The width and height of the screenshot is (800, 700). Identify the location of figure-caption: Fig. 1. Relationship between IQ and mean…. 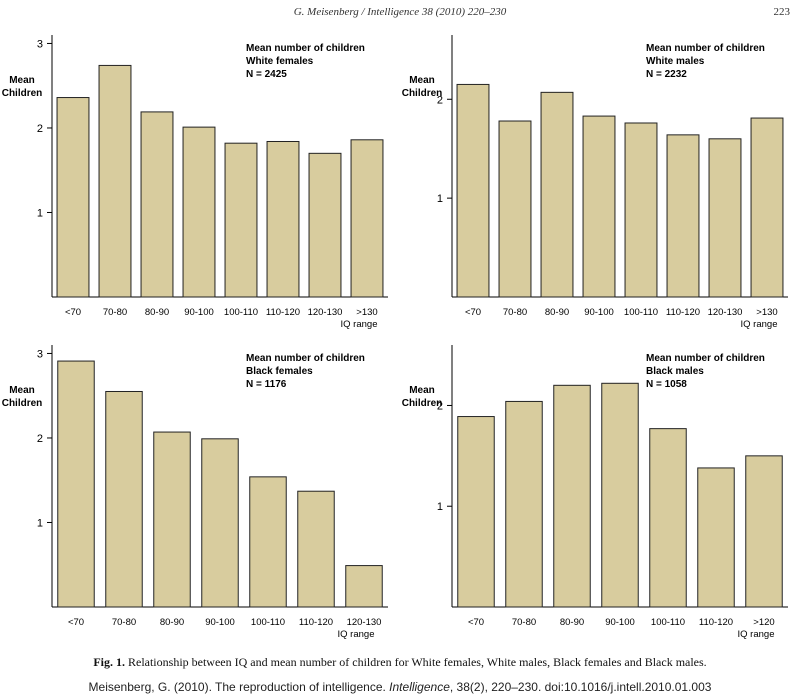
(400, 662).